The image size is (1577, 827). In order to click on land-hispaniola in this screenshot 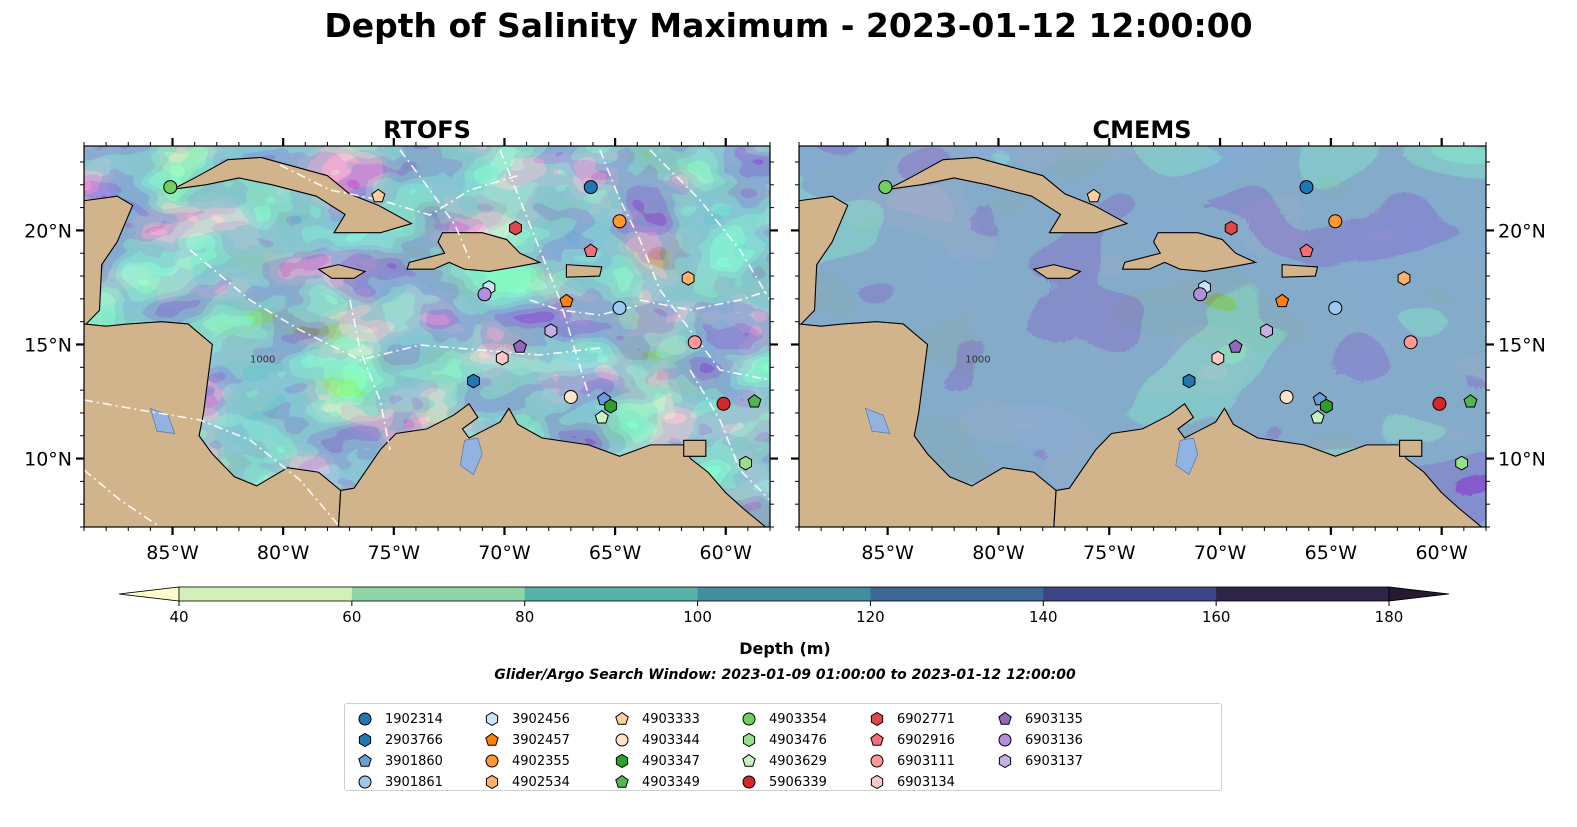, I will do `click(1189, 252)`.